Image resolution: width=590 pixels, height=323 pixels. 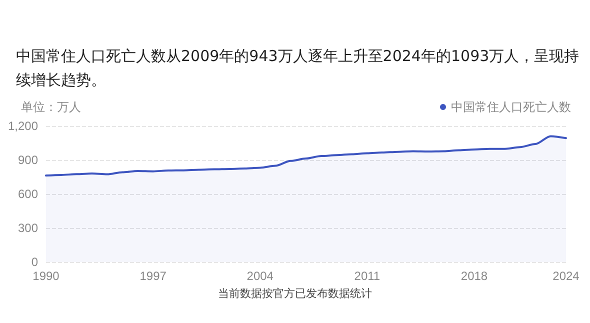 What do you see at coordinates (23, 126) in the screenshot?
I see `y-tick-label: 1,200` at bounding box center [23, 126].